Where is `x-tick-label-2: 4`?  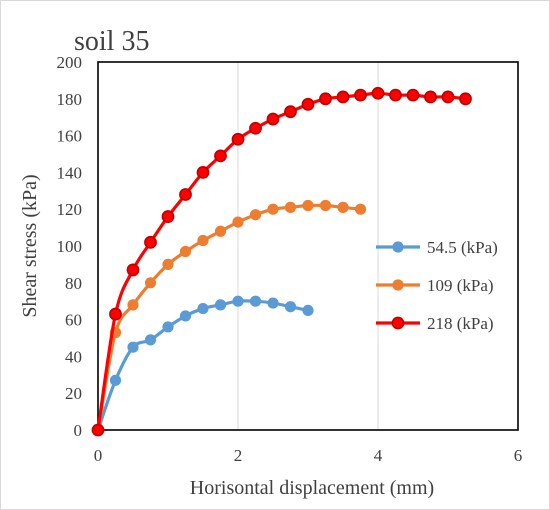
x-tick-label-2: 4 is located at coordinates (378, 455).